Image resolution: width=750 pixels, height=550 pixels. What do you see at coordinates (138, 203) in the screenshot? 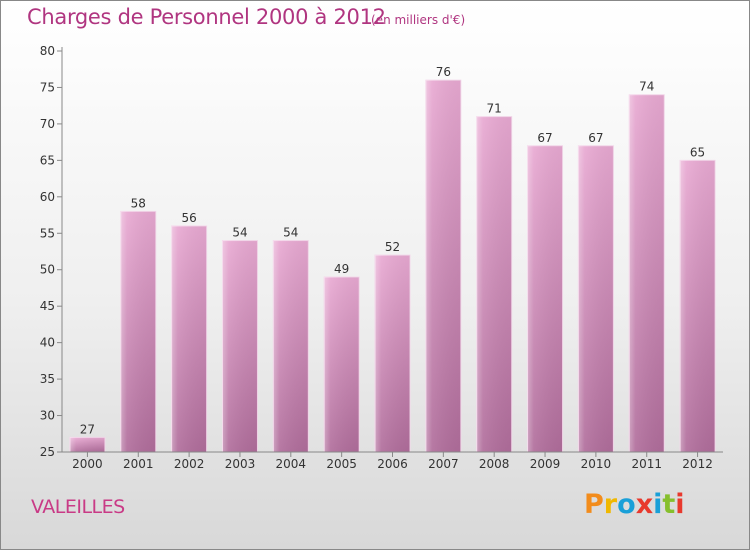
I see `value-label: 58` at bounding box center [138, 203].